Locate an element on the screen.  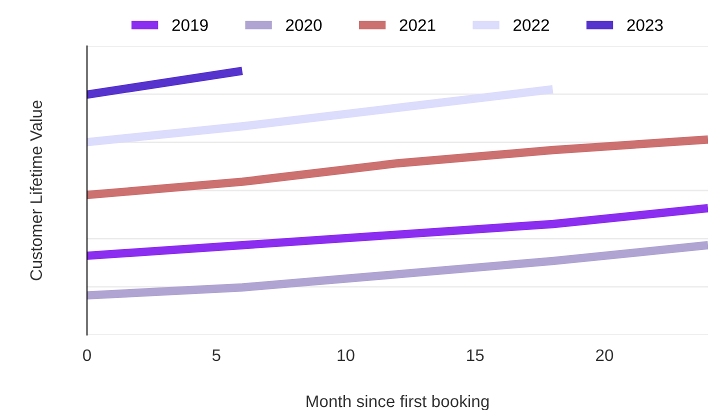
x-tick-label: 20 is located at coordinates (605, 355).